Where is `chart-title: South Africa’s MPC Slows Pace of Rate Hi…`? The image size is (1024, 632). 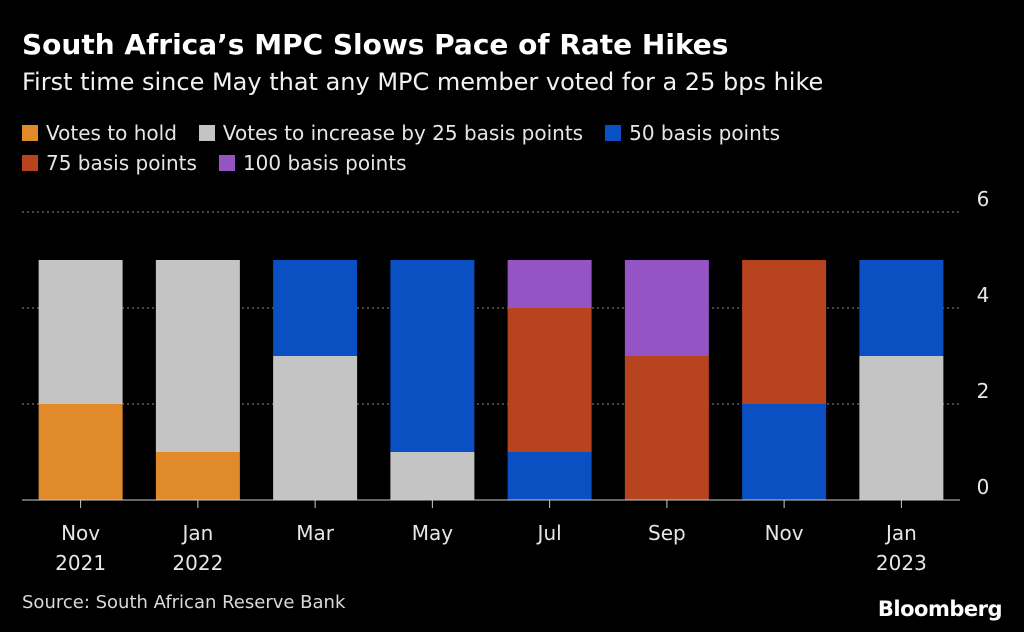
chart-title: South Africa’s MPC Slows Pace of Rate Hi… is located at coordinates (375, 44).